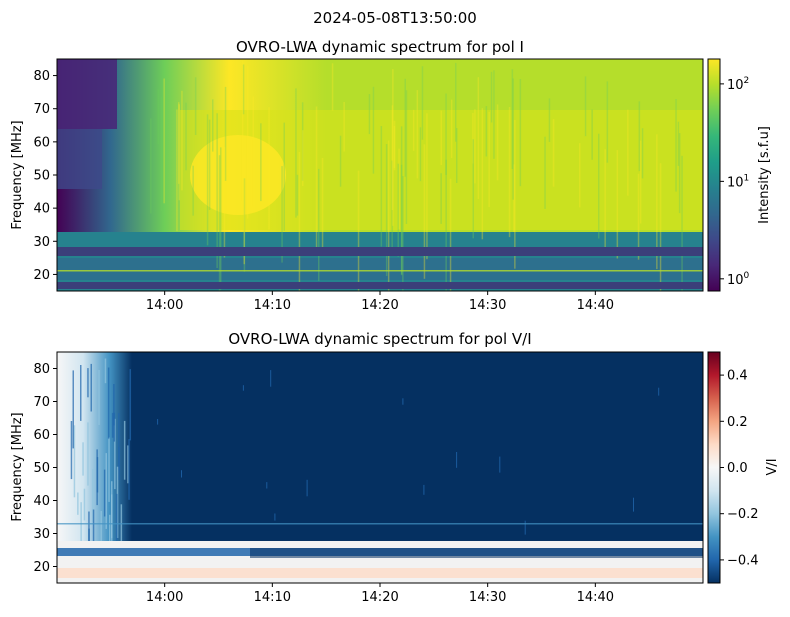 This screenshot has height=617, width=790. Describe the element at coordinates (379, 305) in the screenshot. I see `panel1-xtick-label-1420: 14:20` at that location.